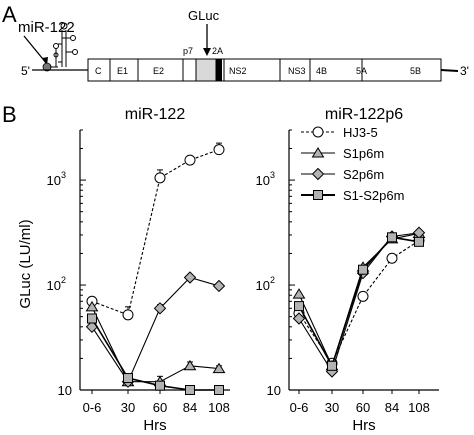 The height and width of the screenshot is (435, 474). I want to click on panel-b-letter: B, so click(9, 114).